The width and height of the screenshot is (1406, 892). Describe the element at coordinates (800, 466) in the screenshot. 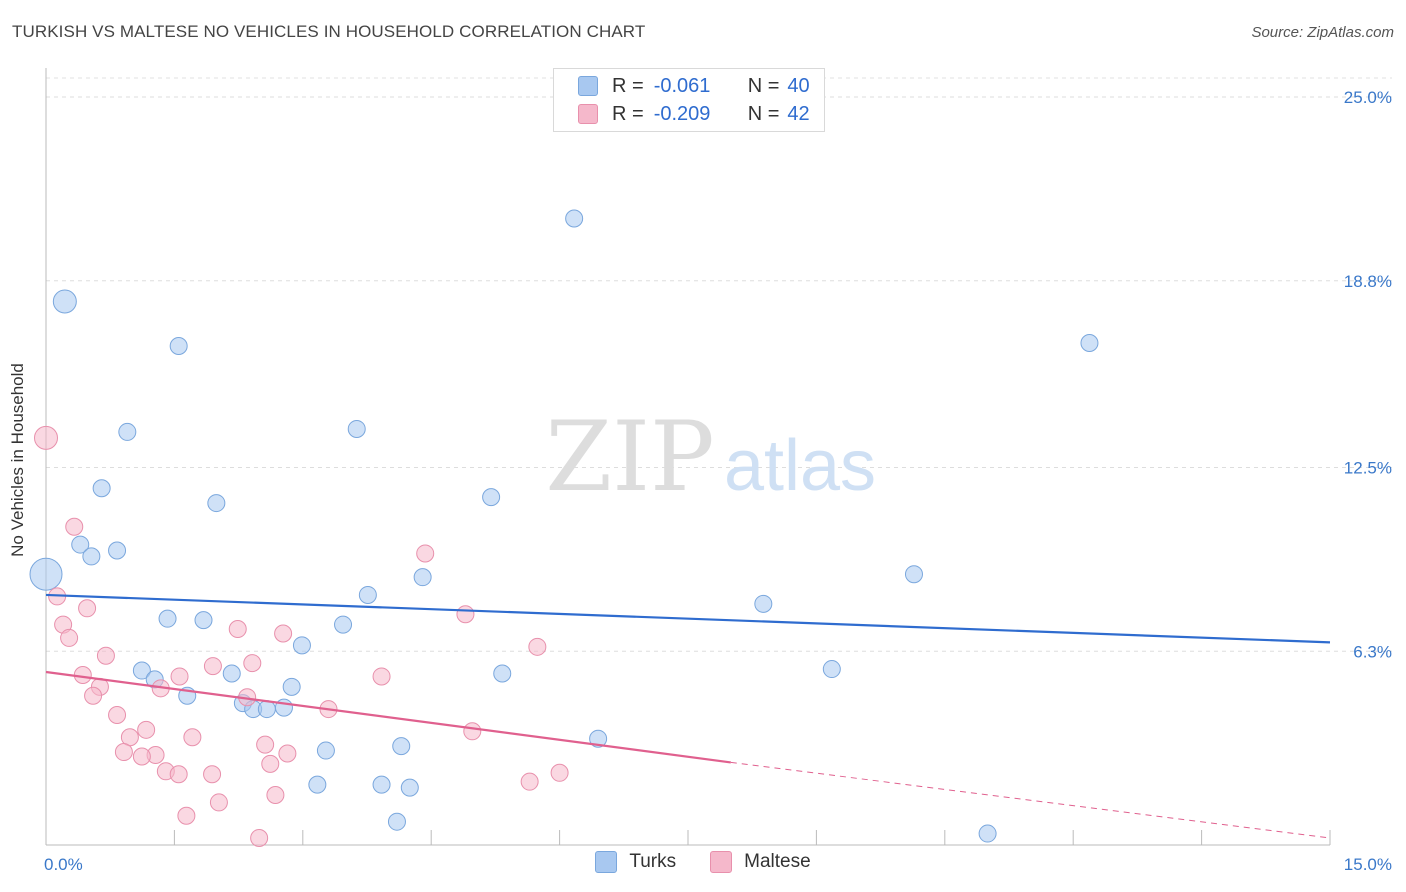

I see `watermark-atlas: atlas` at that location.